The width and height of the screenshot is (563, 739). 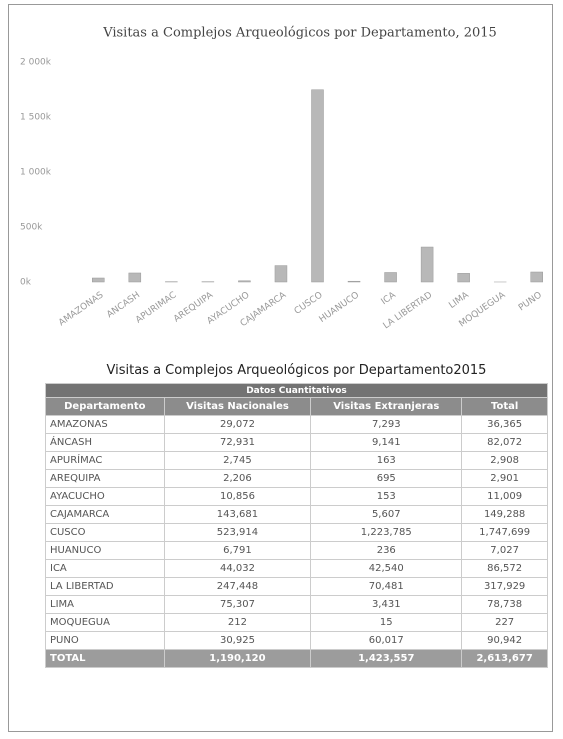 I want to click on y-tick-label: 1 500k, so click(x=36, y=118).